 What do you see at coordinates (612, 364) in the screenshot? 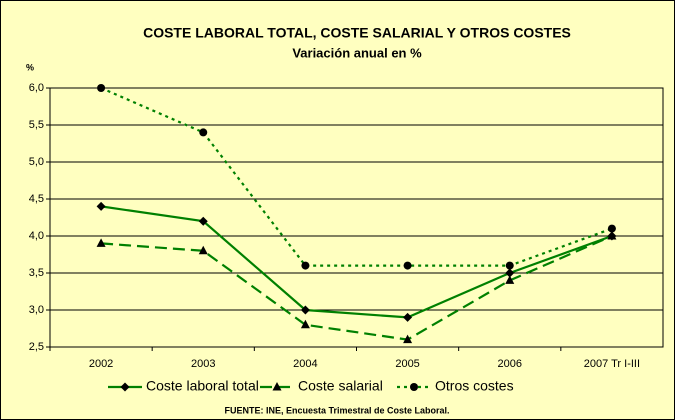
I see `x-tick-label: 2007 Tr I-III` at bounding box center [612, 364].